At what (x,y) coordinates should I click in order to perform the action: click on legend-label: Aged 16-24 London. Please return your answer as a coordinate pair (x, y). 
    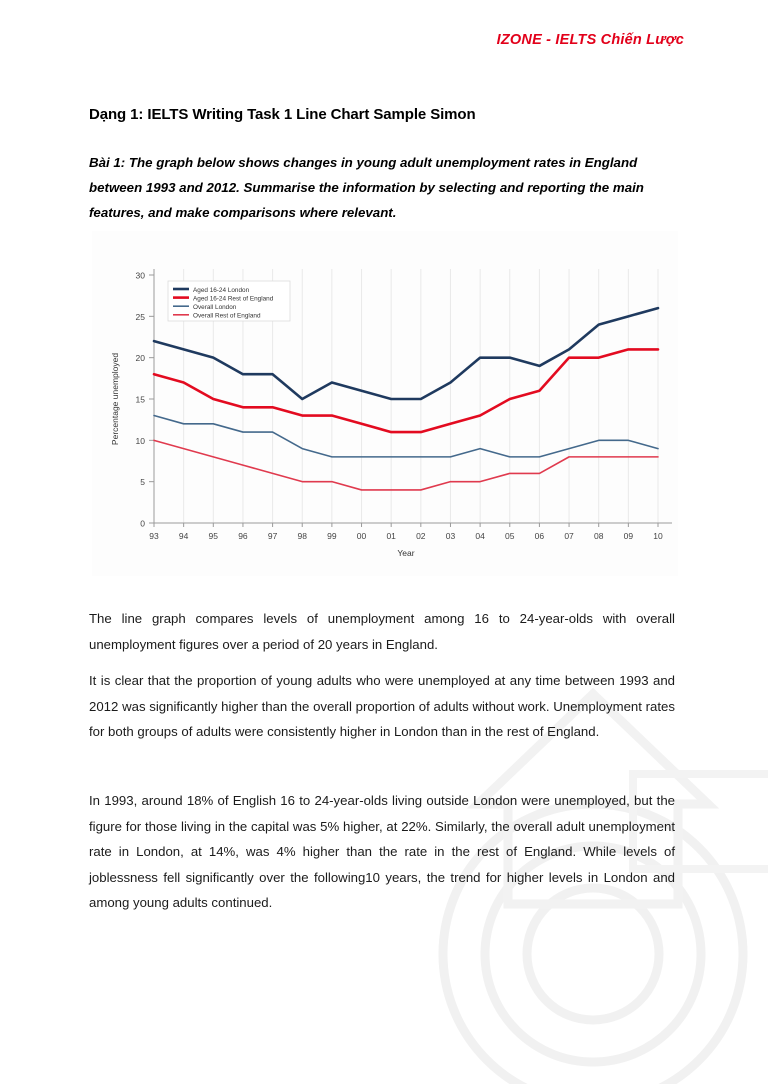
    Looking at the image, I should click on (221, 290).